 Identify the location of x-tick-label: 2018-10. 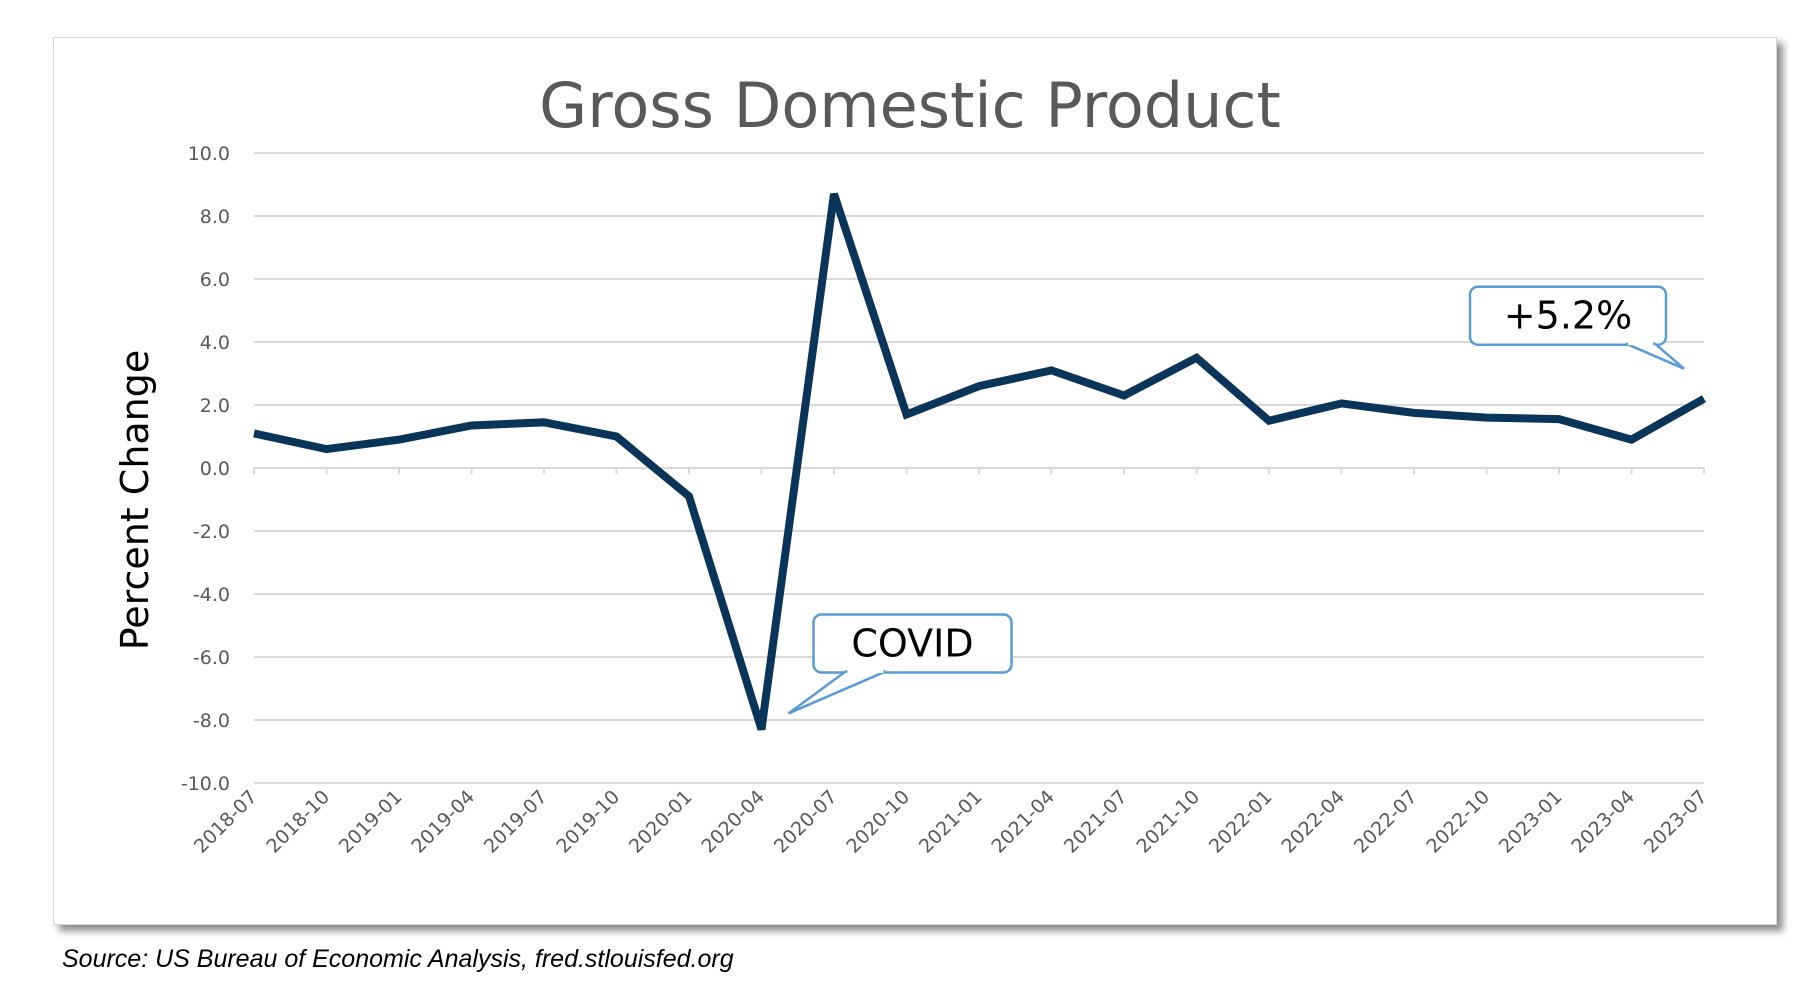
(298, 822).